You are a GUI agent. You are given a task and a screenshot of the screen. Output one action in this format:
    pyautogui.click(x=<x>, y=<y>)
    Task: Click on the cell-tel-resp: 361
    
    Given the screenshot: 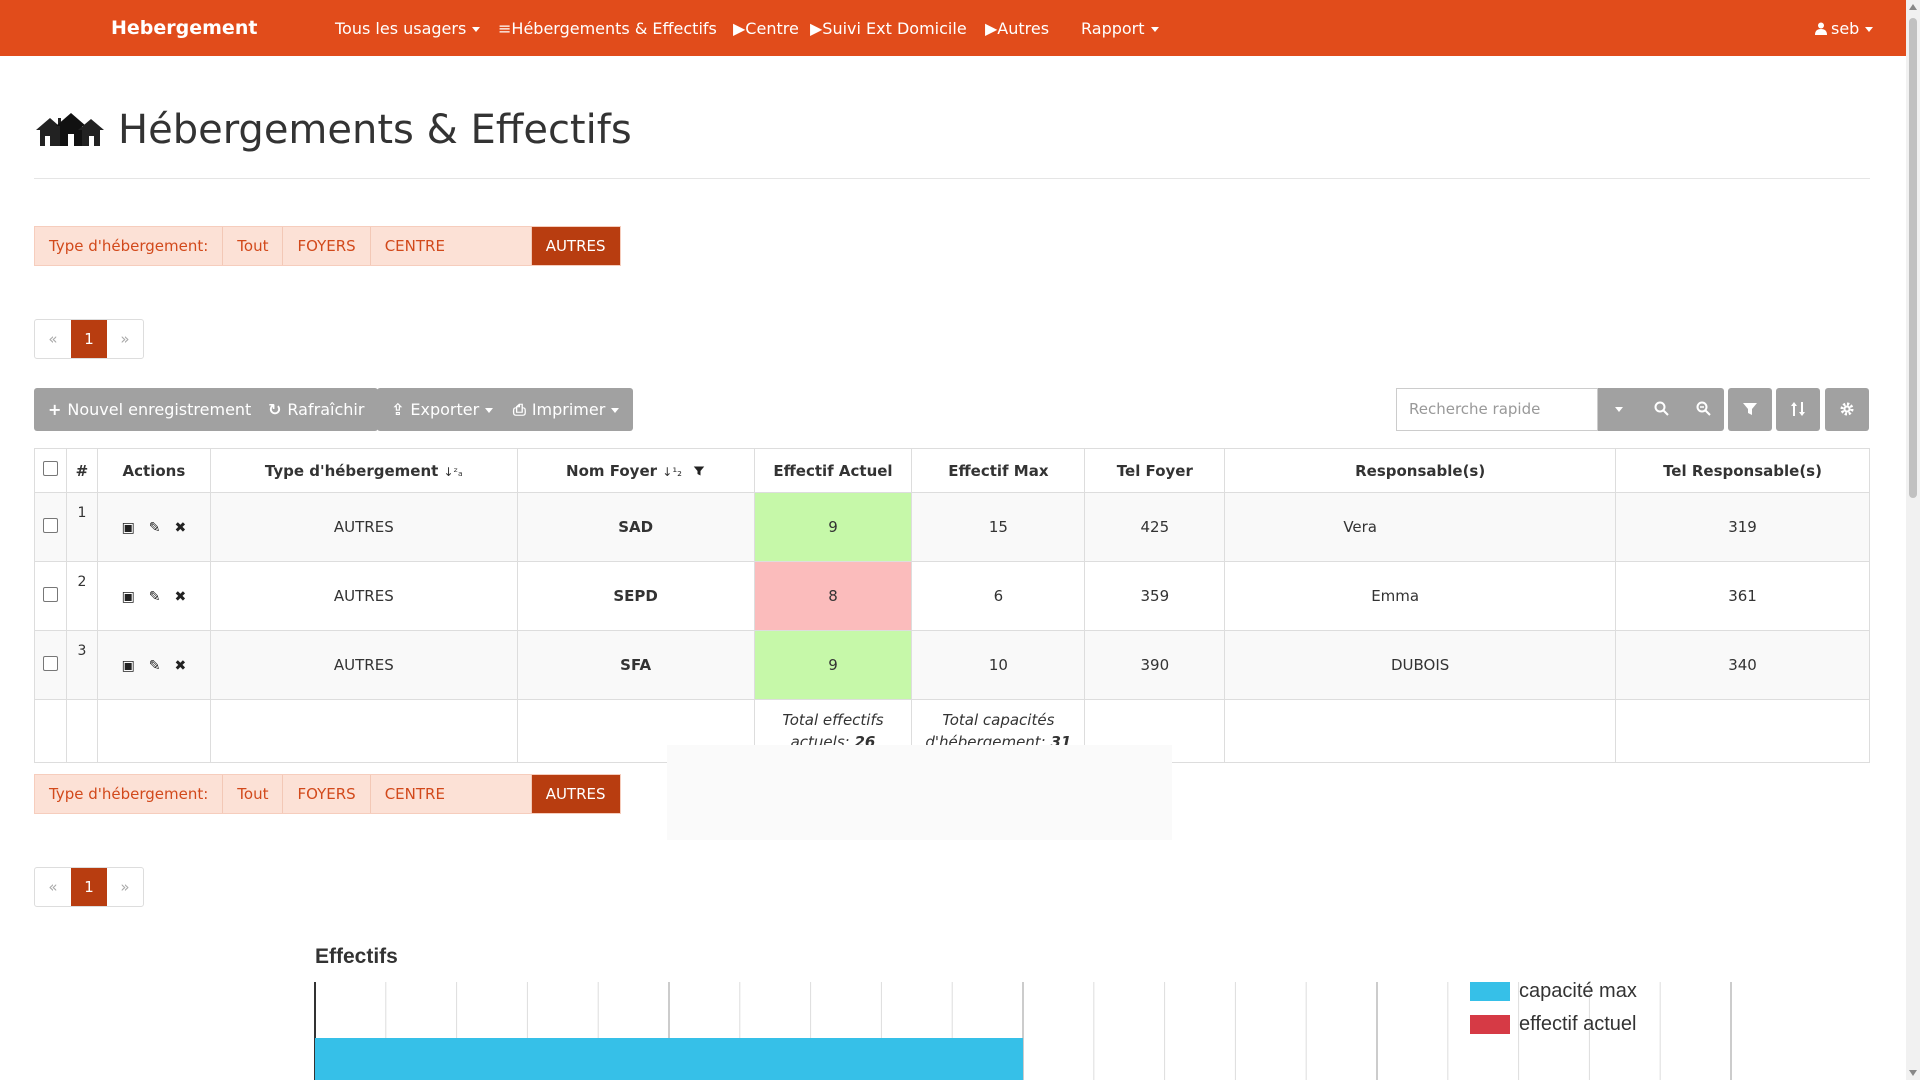 What is the action you would take?
    pyautogui.click(x=1742, y=596)
    